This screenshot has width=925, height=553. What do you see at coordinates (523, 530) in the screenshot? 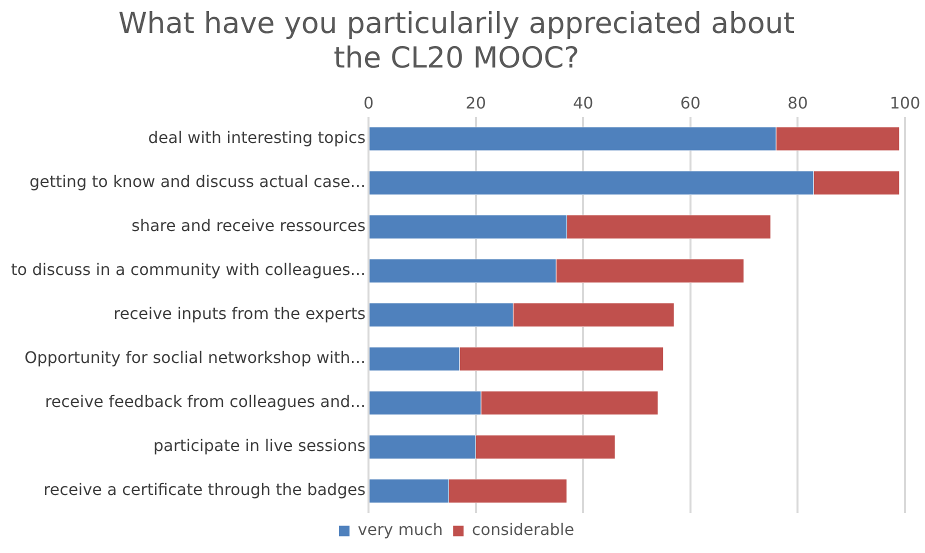
I see `legend-label: considerable` at bounding box center [523, 530].